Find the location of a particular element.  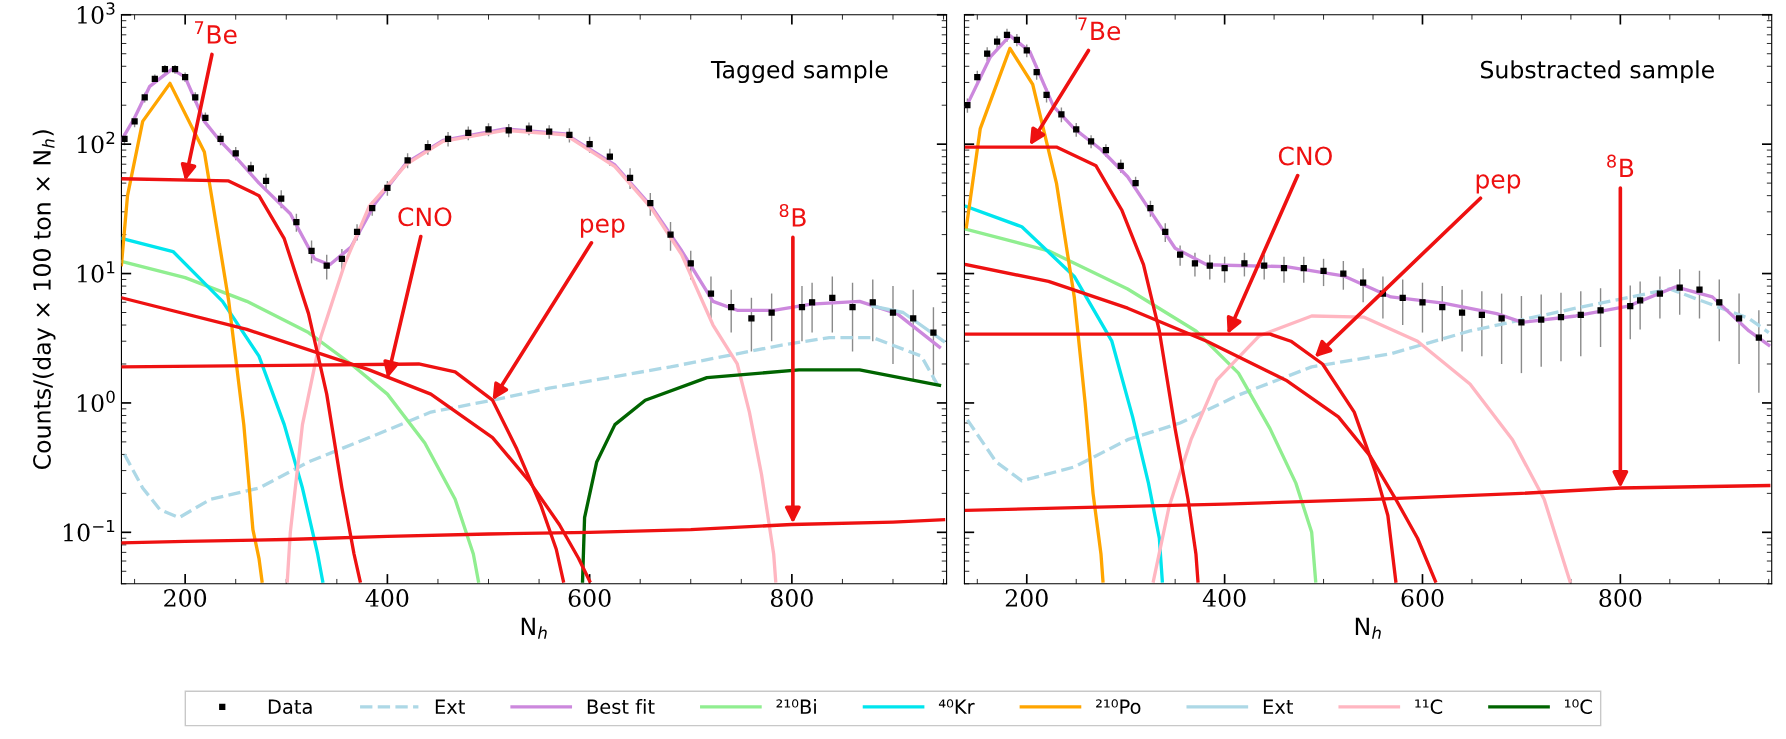

legend-label: ¹¹C is located at coordinates (1429, 707).